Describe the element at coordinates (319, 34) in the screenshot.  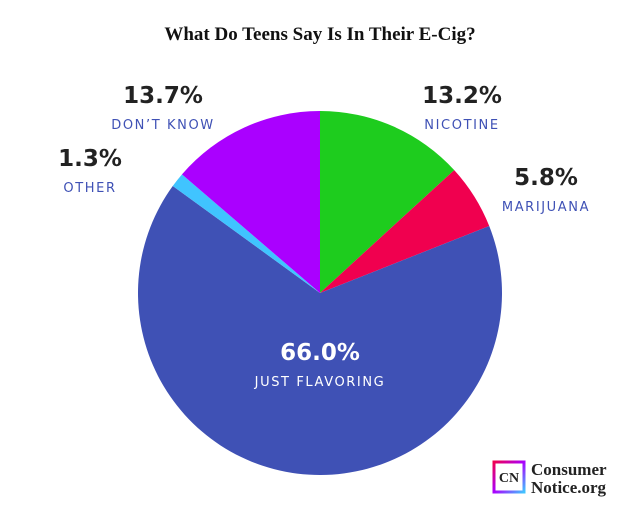
I see `chart-title: What Do Teens Say Is In Their E-Cig?` at that location.